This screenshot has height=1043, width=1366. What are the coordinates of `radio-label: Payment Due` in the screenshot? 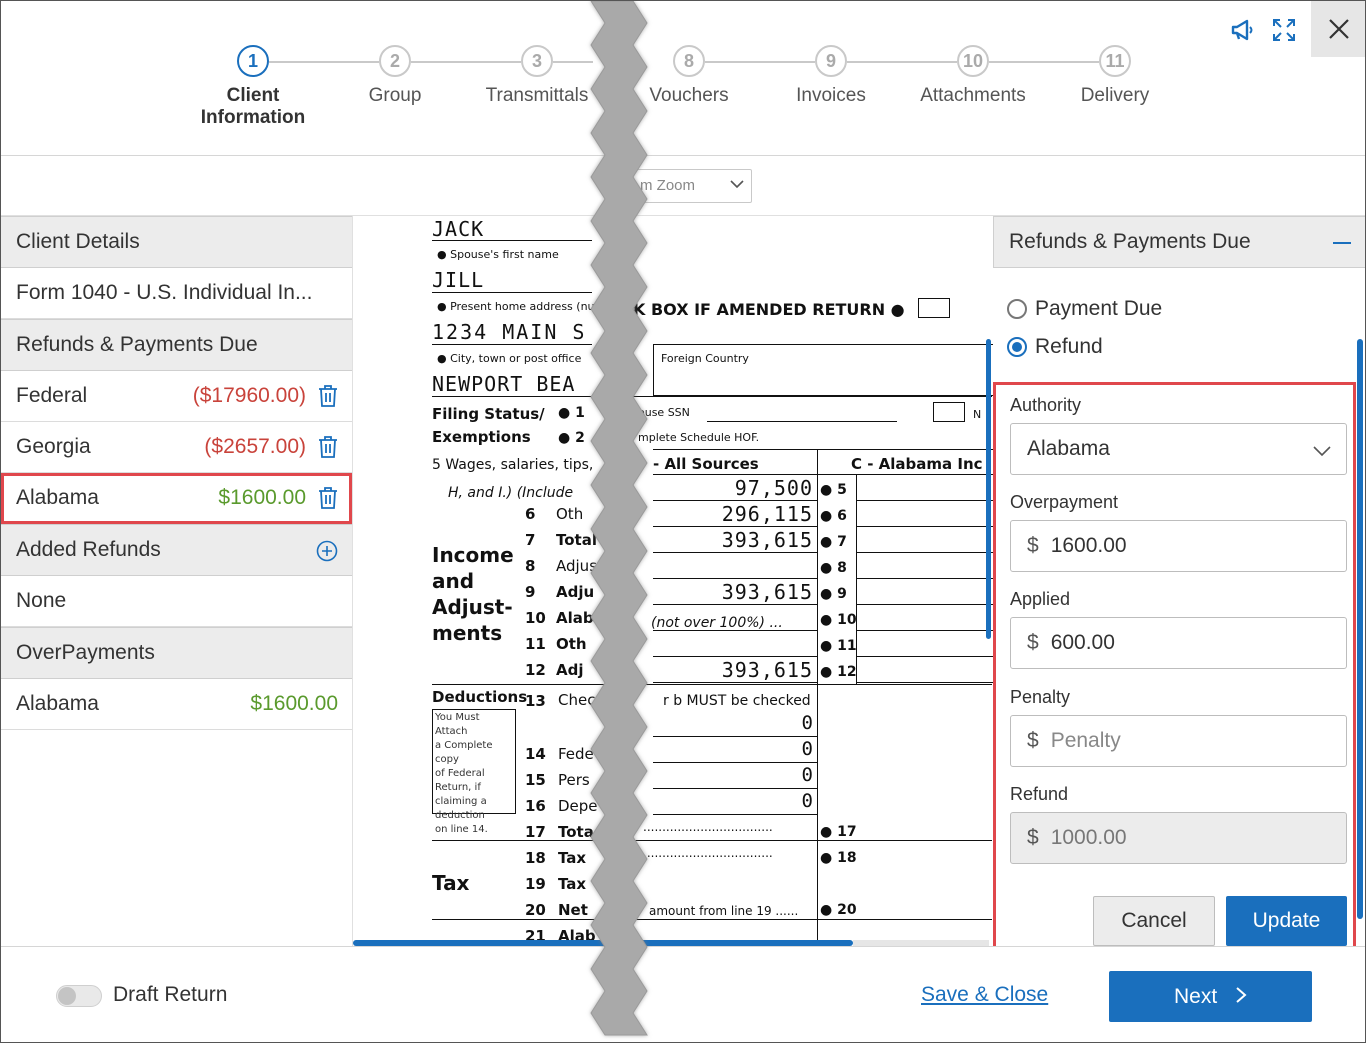 It's located at (1099, 308).